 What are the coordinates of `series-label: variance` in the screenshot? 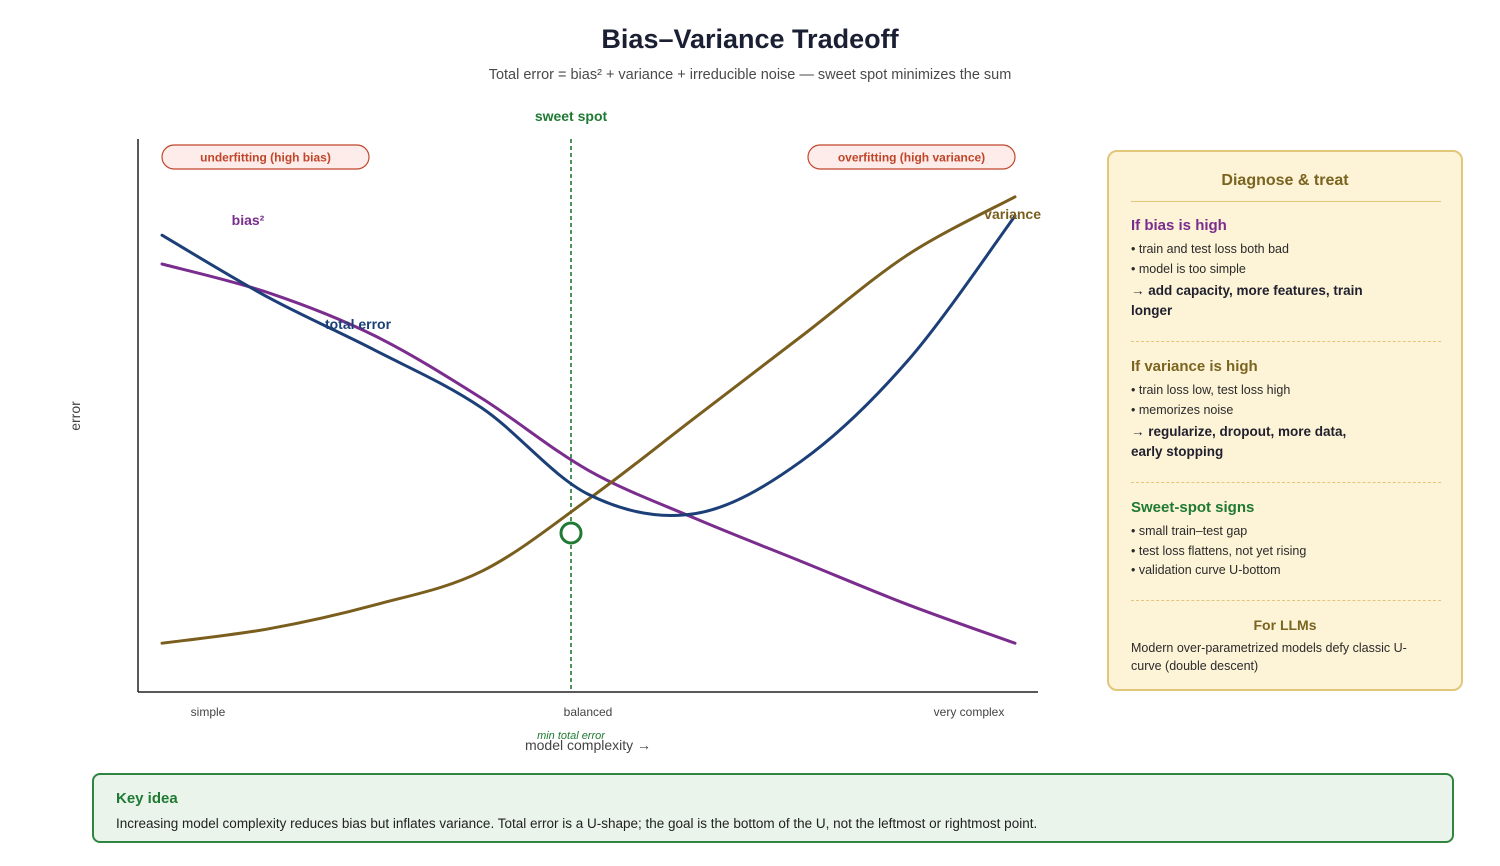 It's located at (1012, 214).